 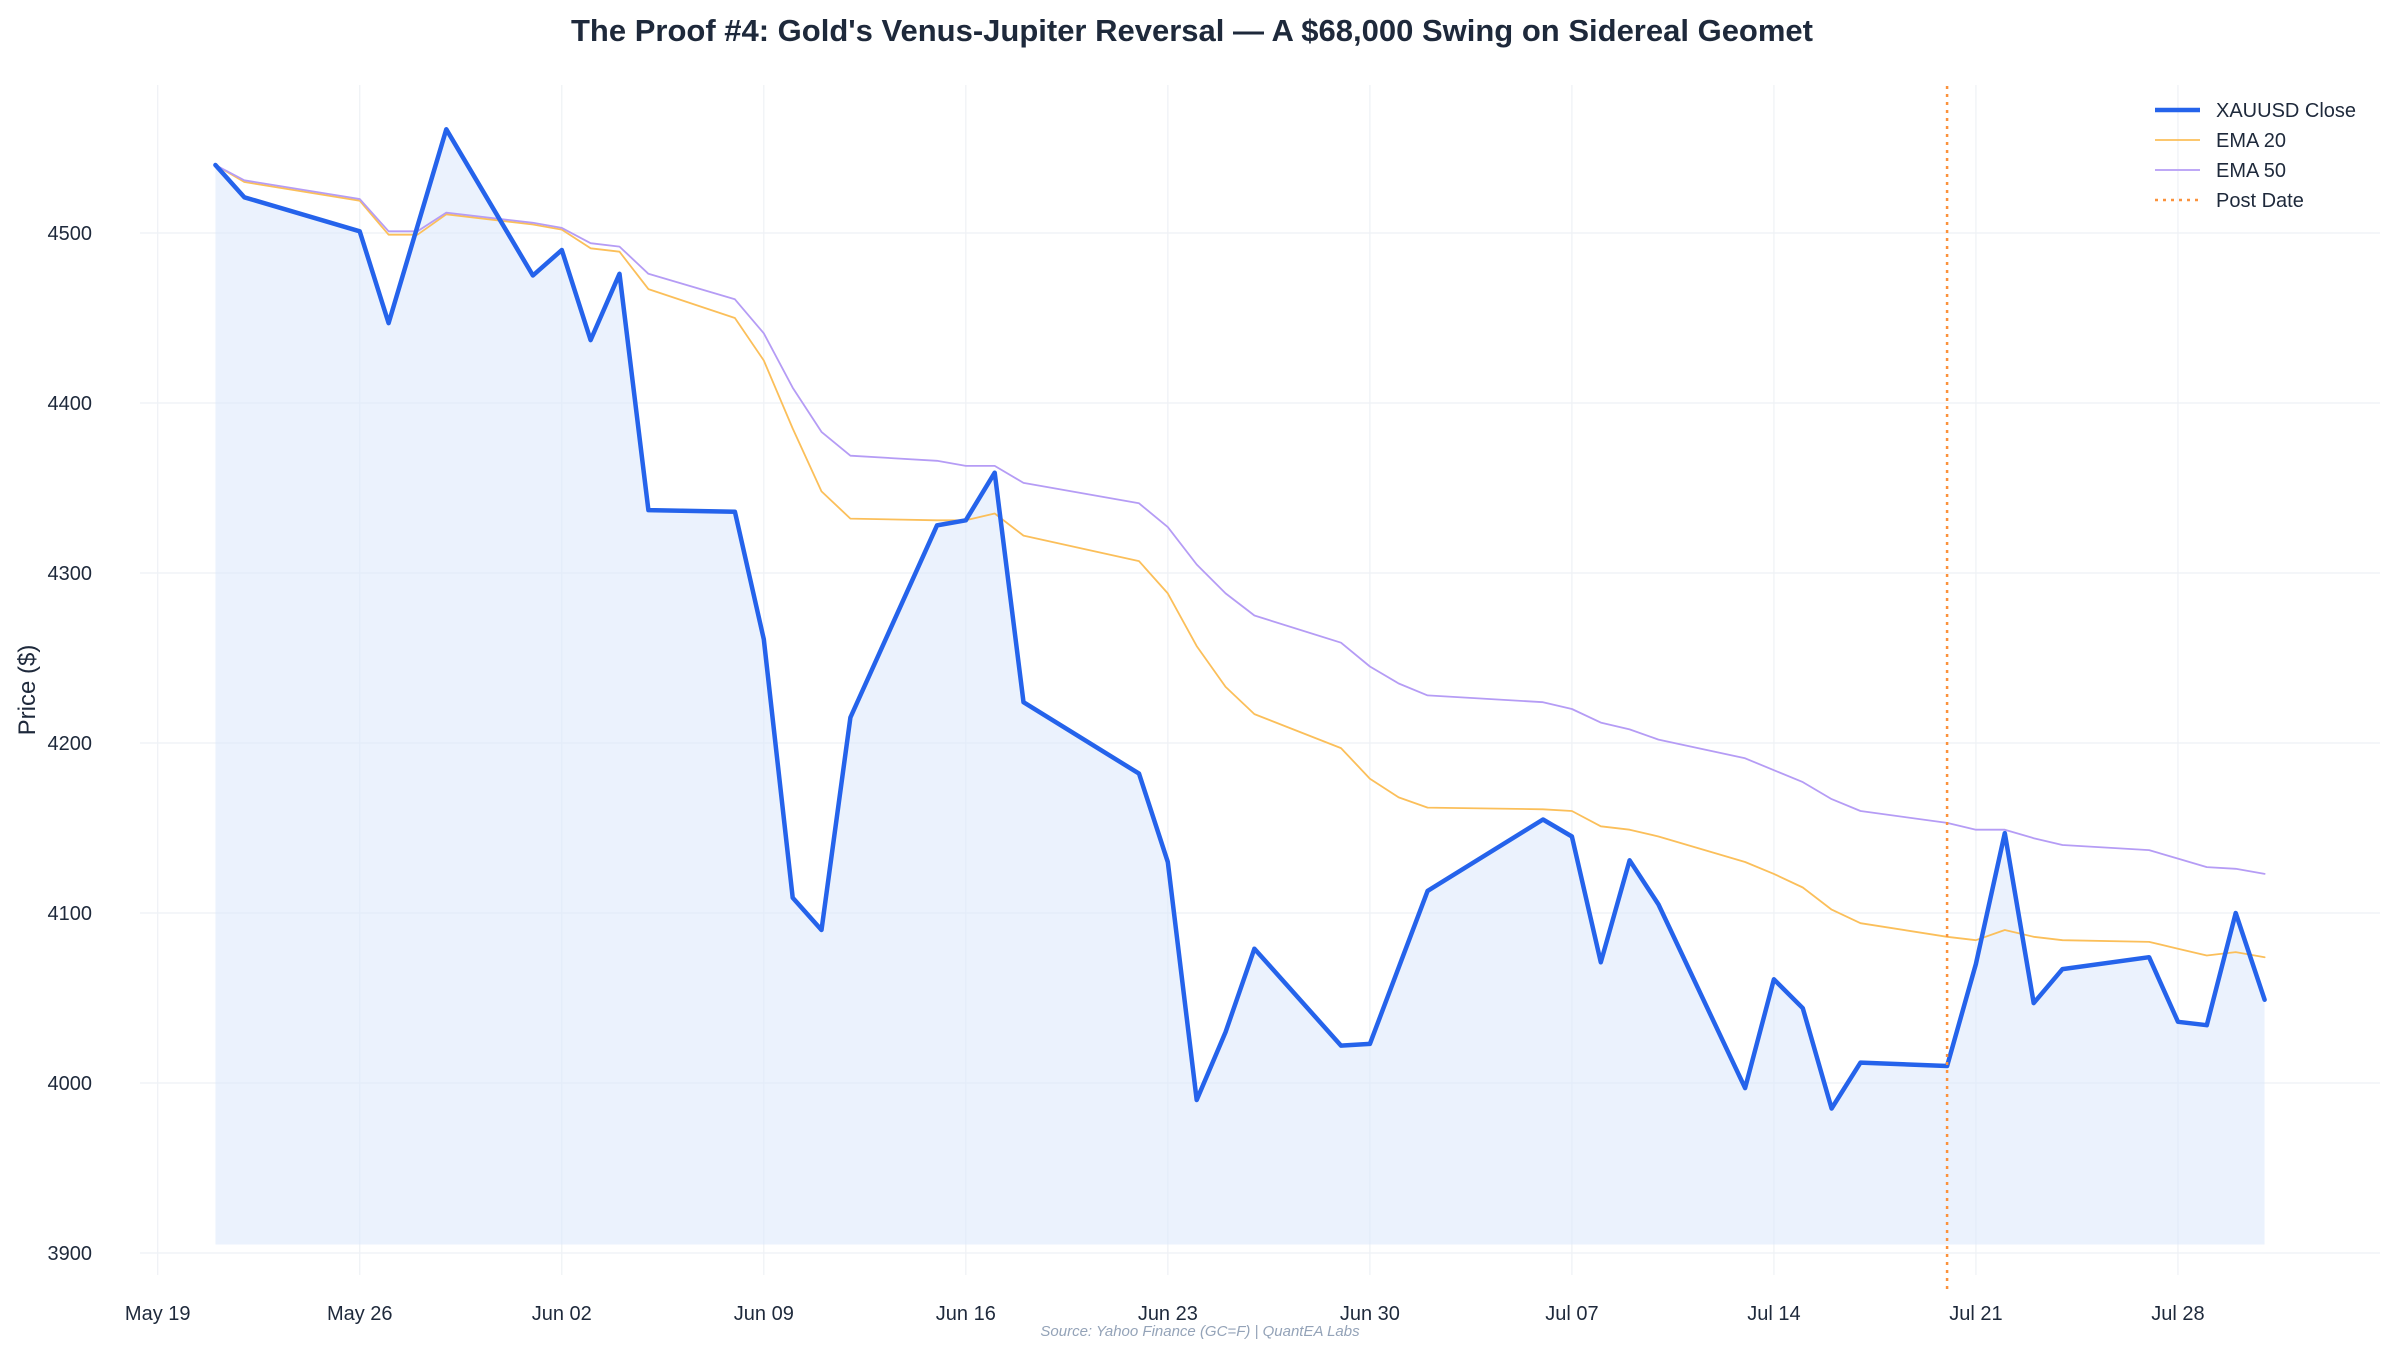 What do you see at coordinates (2177, 1314) in the screenshot?
I see `x-tick-label: Jul 28` at bounding box center [2177, 1314].